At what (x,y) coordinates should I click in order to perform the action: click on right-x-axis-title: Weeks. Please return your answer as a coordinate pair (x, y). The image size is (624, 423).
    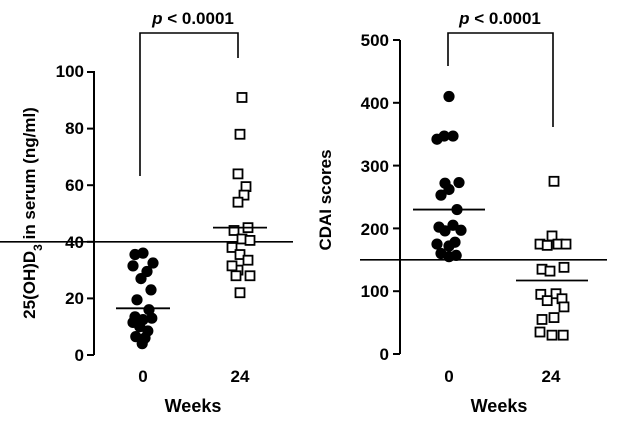
    Looking at the image, I should click on (499, 406).